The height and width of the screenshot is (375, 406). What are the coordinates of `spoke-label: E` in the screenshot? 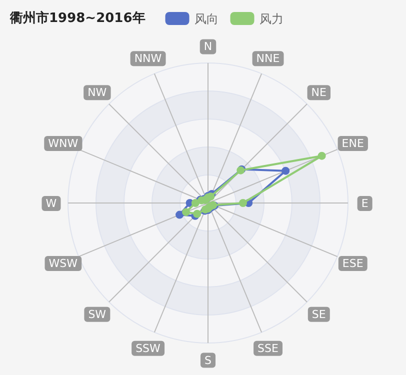 It's located at (364, 203).